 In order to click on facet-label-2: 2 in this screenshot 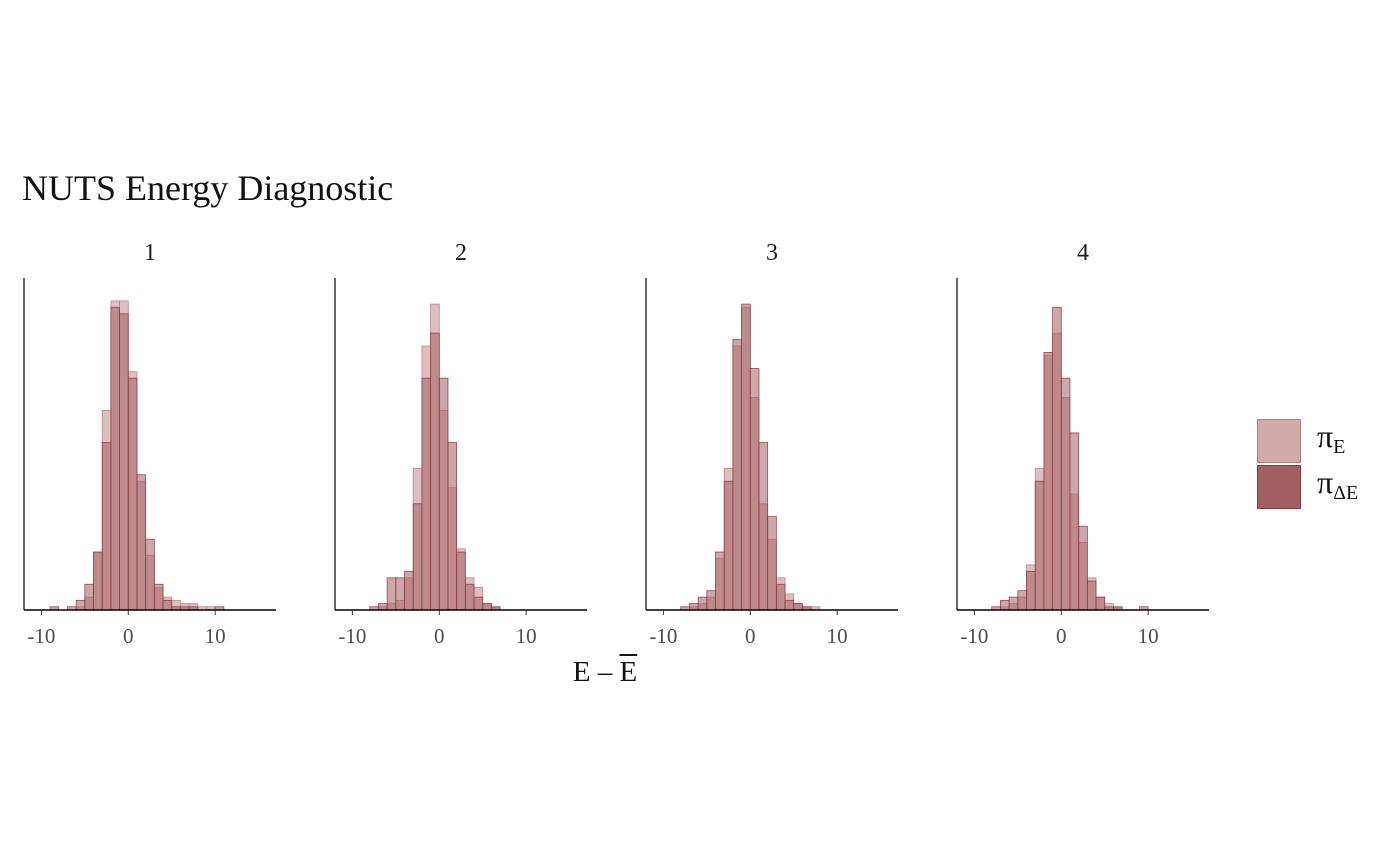, I will do `click(461, 253)`.